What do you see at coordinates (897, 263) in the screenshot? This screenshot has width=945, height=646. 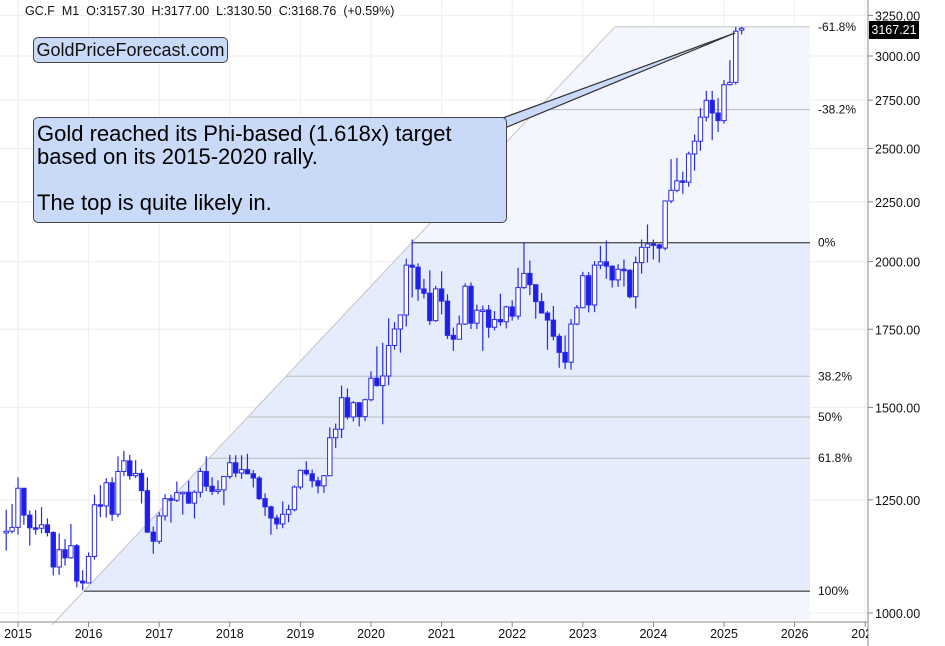 I see `y-tick-label: 2000.00` at bounding box center [897, 263].